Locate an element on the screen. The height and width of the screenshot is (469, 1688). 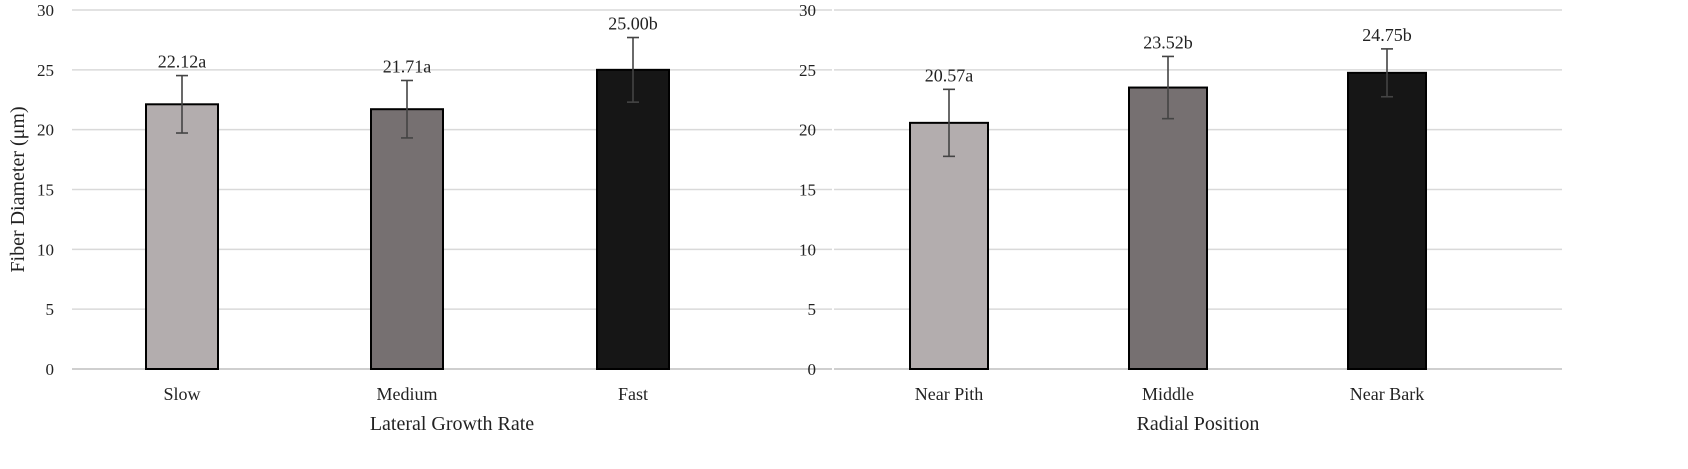
x-tick-label: Slow is located at coordinates (181, 394).